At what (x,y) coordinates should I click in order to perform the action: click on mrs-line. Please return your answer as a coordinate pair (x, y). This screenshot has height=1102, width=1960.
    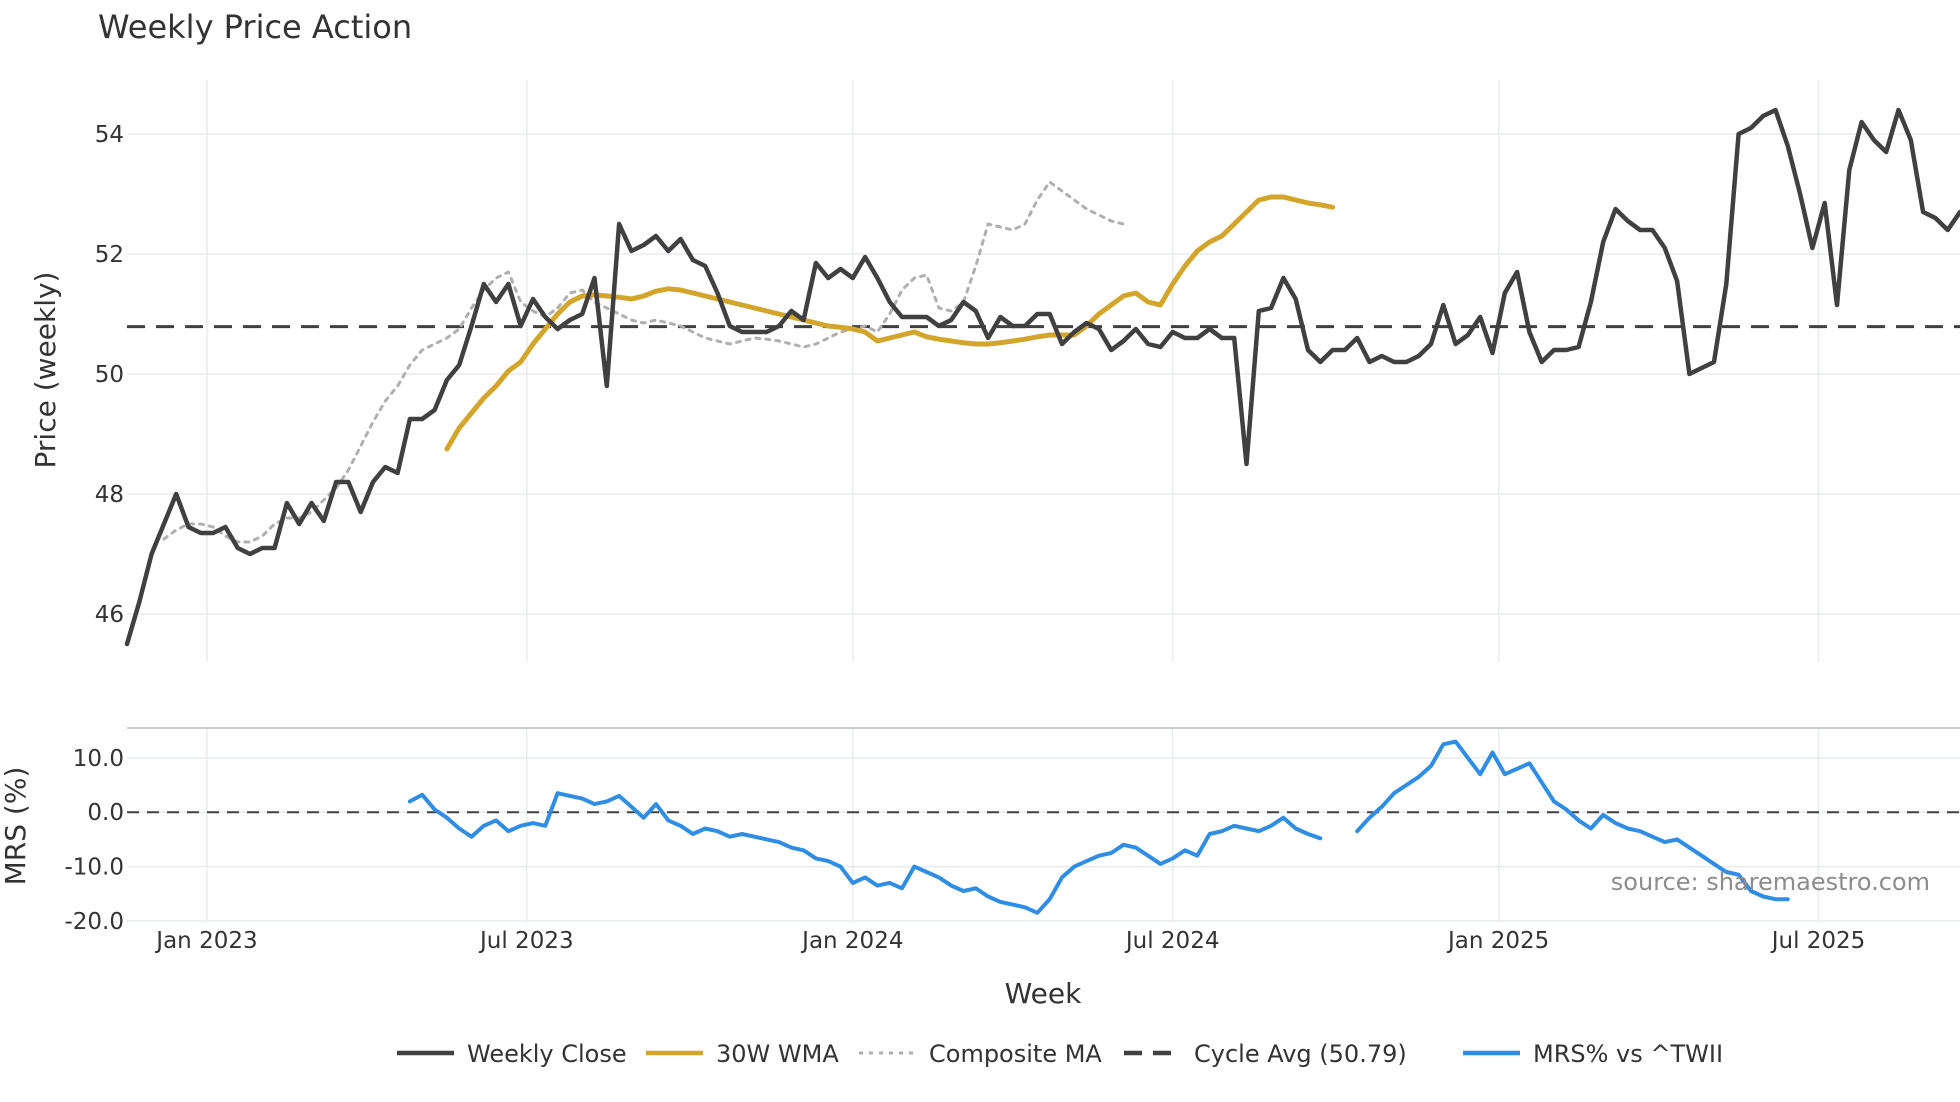
    Looking at the image, I should click on (1098, 827).